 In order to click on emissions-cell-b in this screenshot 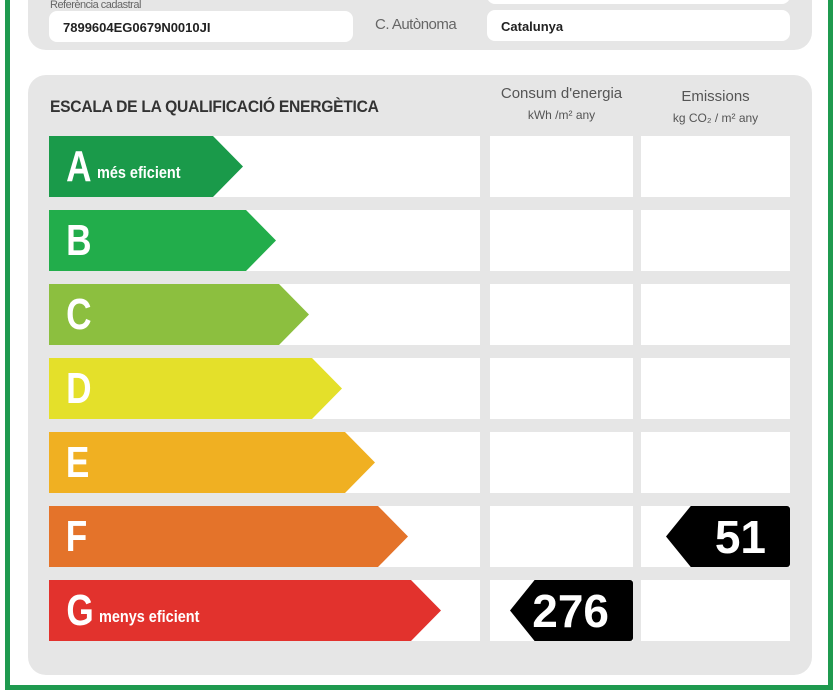, I will do `click(715, 240)`.